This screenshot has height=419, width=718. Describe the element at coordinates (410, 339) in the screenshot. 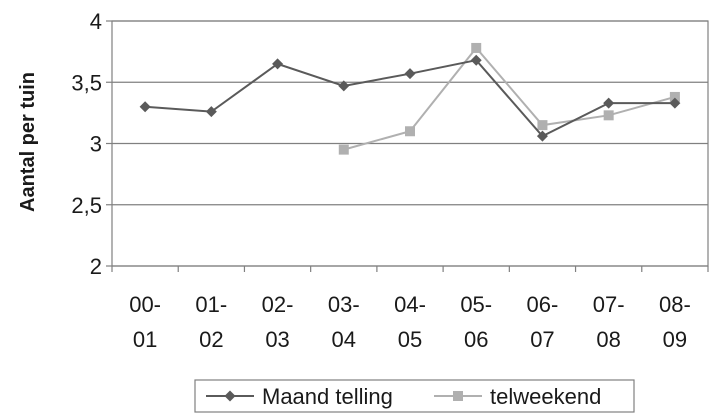

I see `x-tick-label-line2: 05` at that location.